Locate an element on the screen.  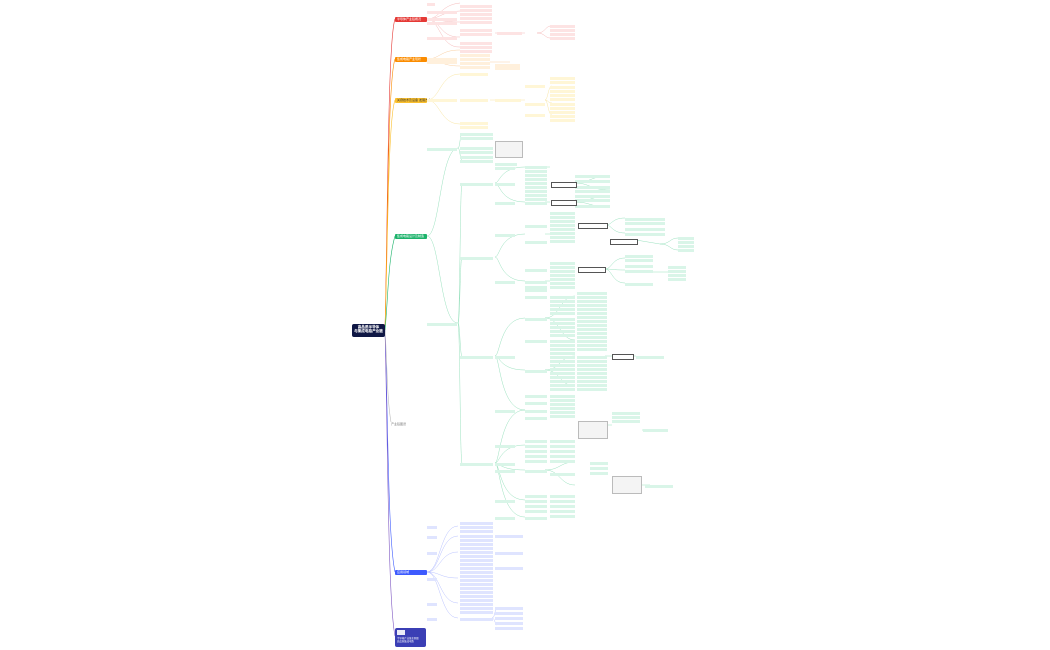
floating-label: 产业链图谱 is located at coordinates (399, 424).